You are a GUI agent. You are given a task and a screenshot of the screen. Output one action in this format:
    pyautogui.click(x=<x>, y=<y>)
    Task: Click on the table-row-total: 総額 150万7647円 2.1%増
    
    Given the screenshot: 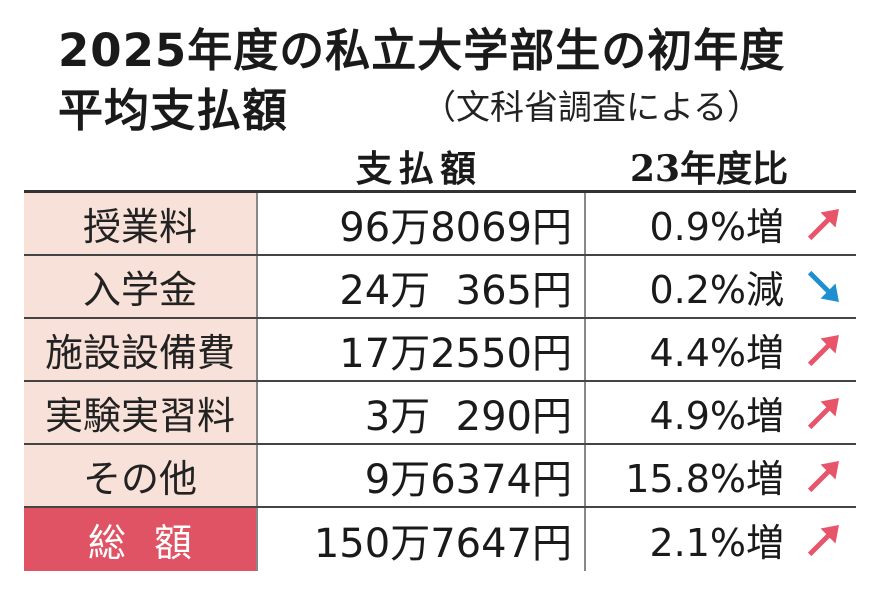 What is the action you would take?
    pyautogui.click(x=440, y=539)
    